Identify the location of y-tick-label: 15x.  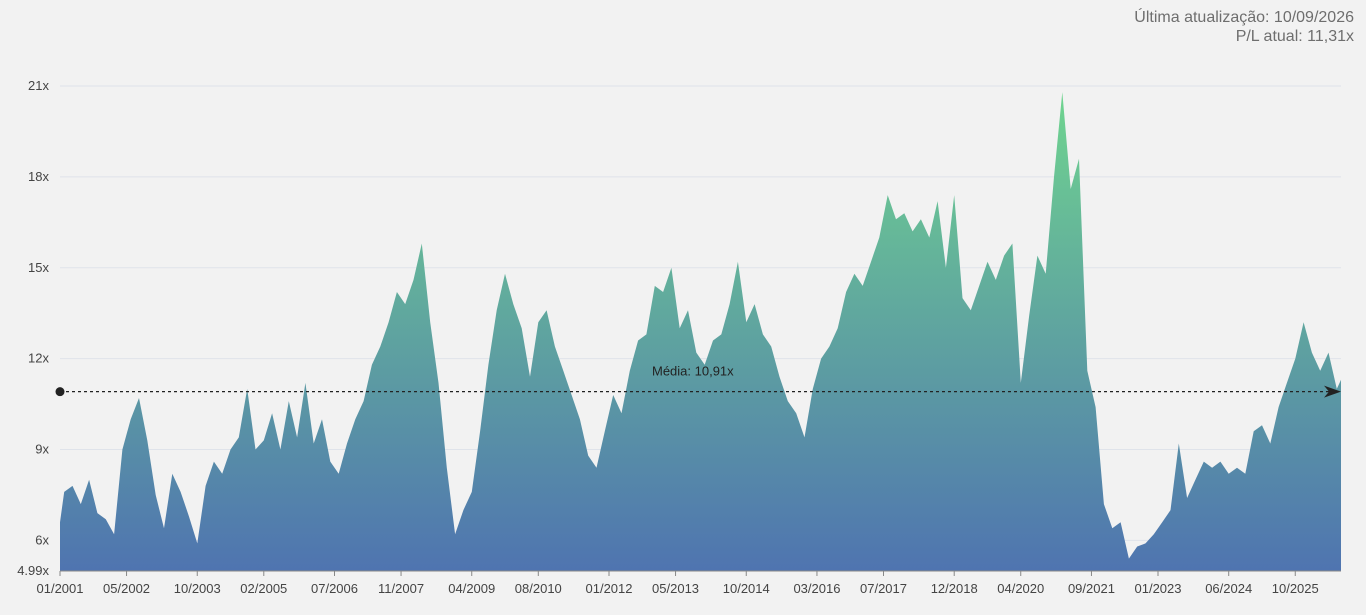
(38, 267).